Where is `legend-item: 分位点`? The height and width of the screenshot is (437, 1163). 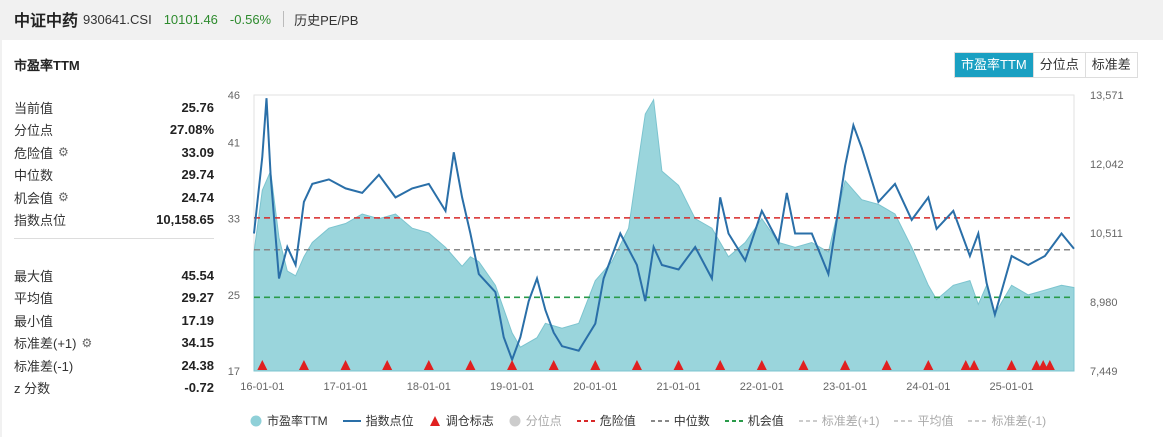
legend-item: 分位点 is located at coordinates (535, 420).